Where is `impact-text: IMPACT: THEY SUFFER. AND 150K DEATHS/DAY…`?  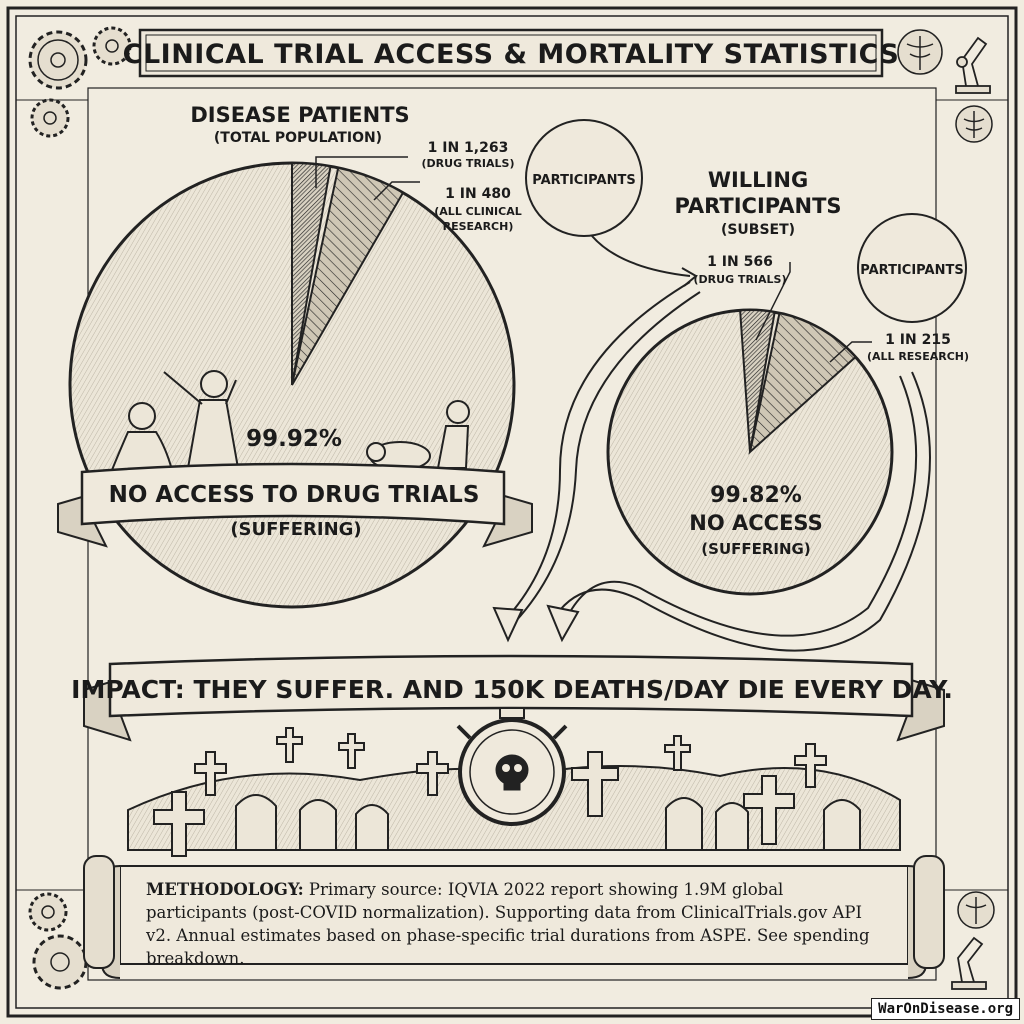 impact-text: IMPACT: THEY SUFFER. AND 150K DEATHS/DAY… is located at coordinates (512, 689).